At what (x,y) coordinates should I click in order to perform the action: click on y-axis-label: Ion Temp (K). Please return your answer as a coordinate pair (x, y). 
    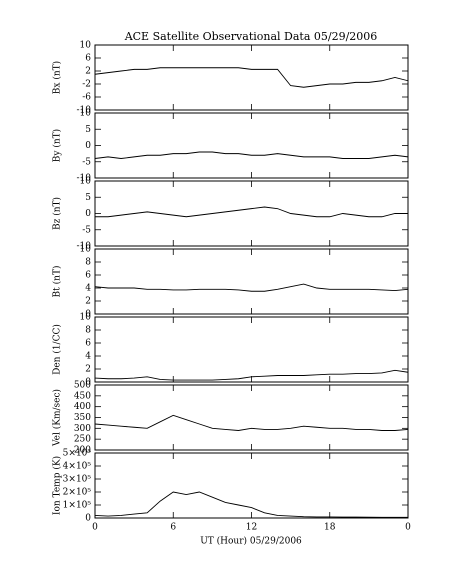
    Looking at the image, I should click on (57, 485).